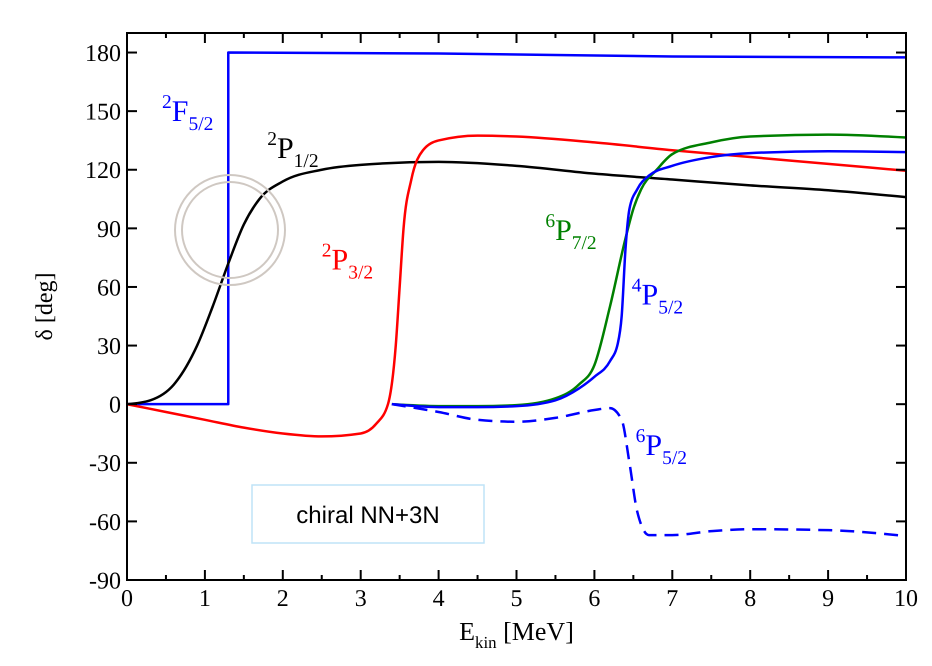 Image resolution: width=932 pixels, height=666 pixels. I want to click on series-label: $^{2}$P$_{1/2}$, so click(293, 150).